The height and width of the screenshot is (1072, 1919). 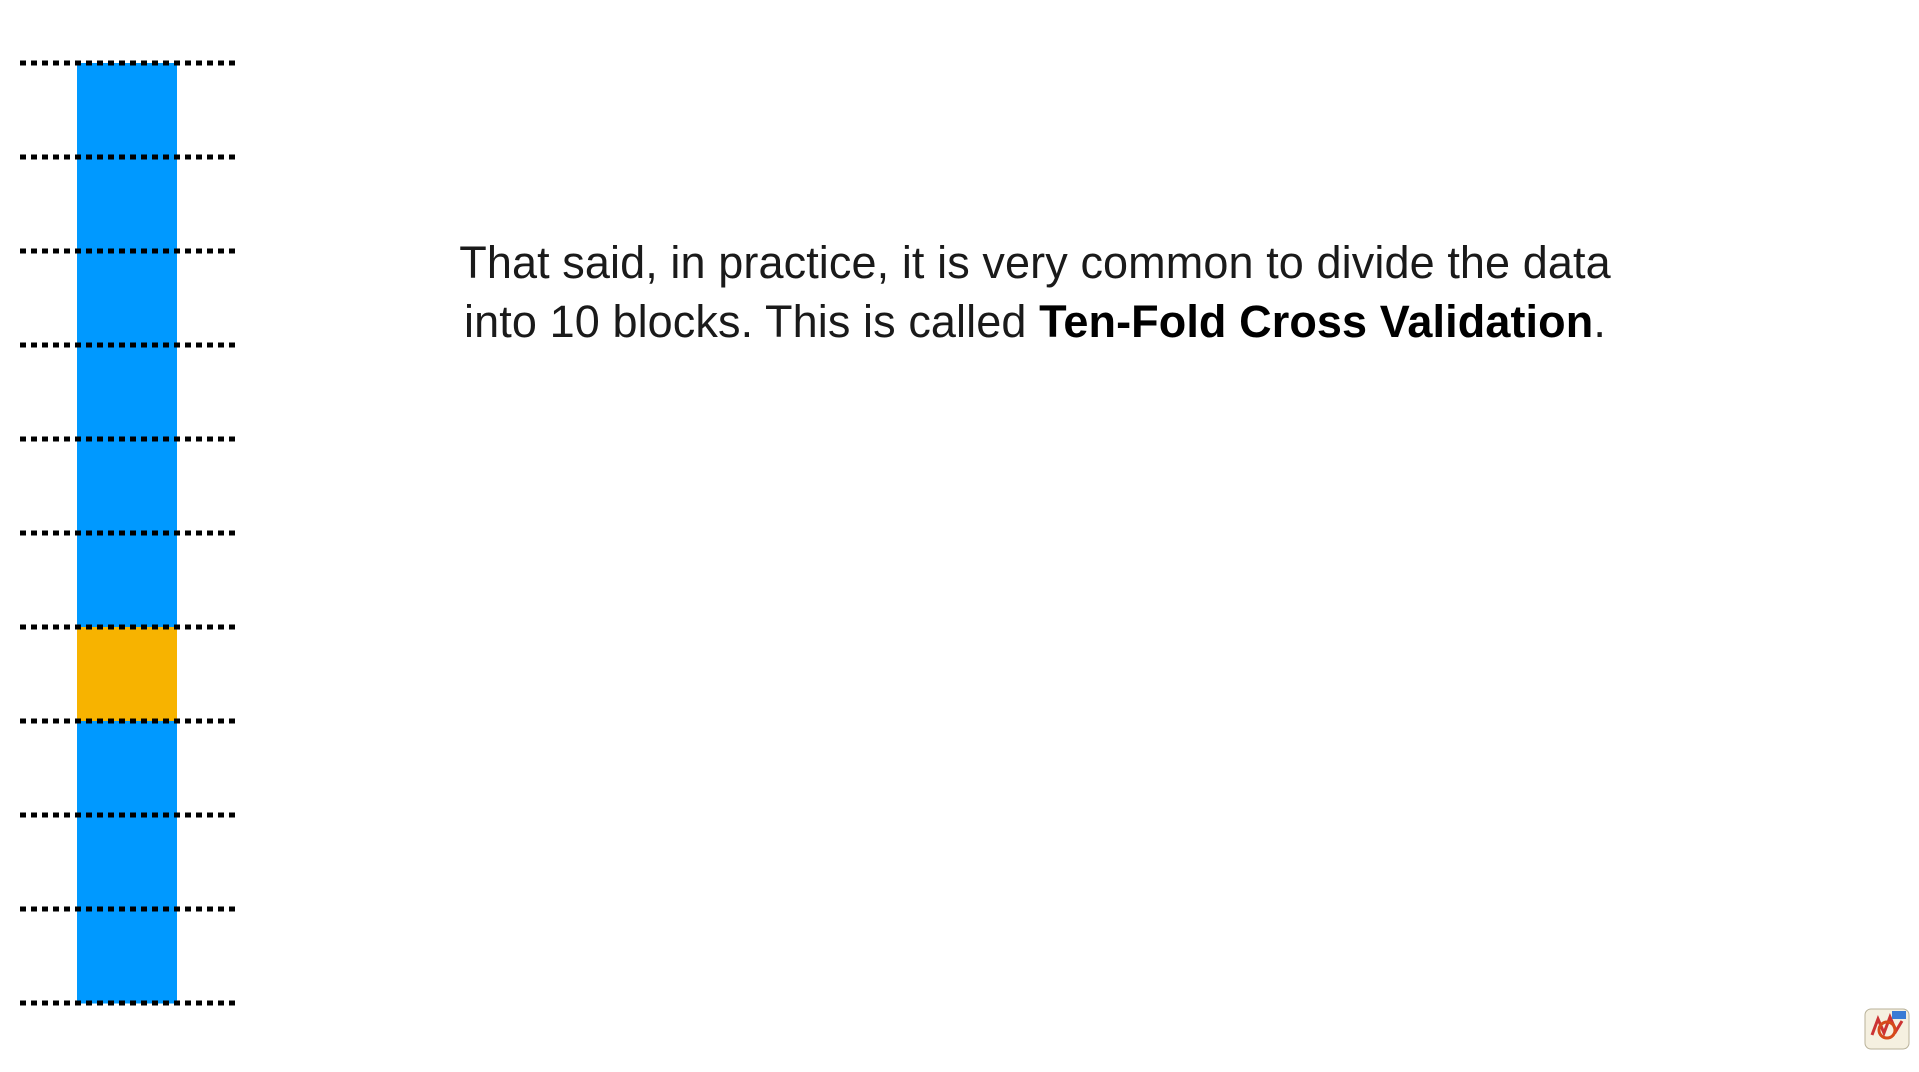 What do you see at coordinates (127, 674) in the screenshot?
I see `highlighted-block` at bounding box center [127, 674].